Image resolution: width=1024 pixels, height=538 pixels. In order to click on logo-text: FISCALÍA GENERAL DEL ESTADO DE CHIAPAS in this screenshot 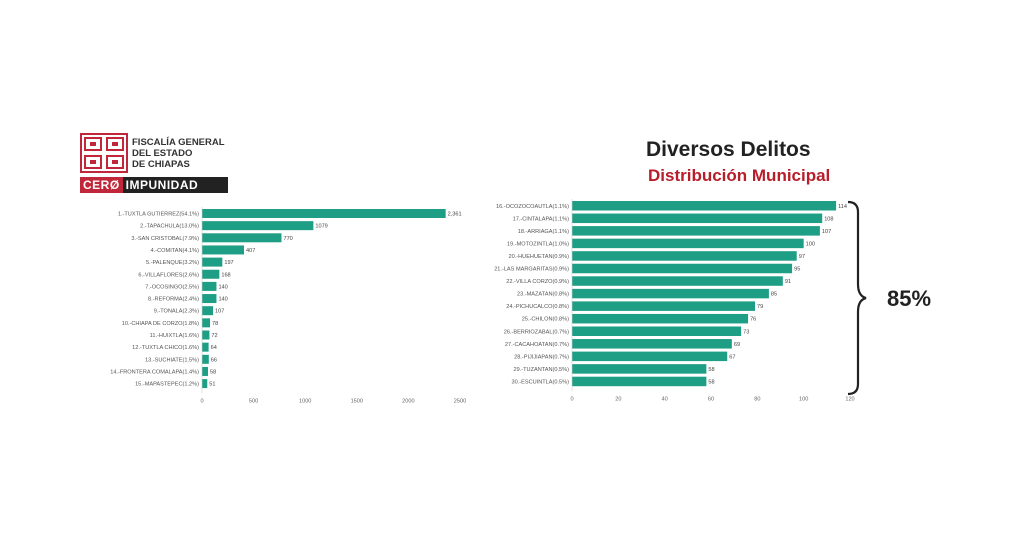, I will do `click(178, 153)`.